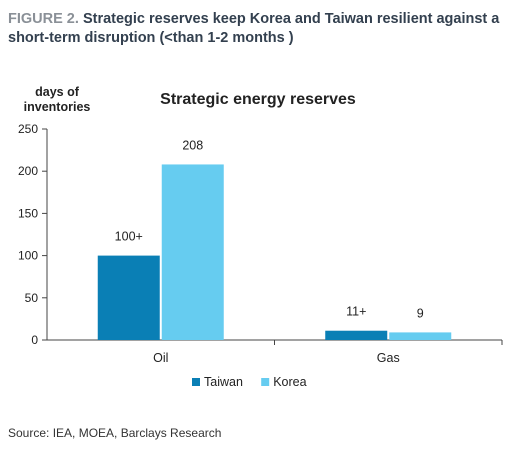 The image size is (516, 460). What do you see at coordinates (258, 99) in the screenshot?
I see `chart-title: Strategic energy reserves` at bounding box center [258, 99].